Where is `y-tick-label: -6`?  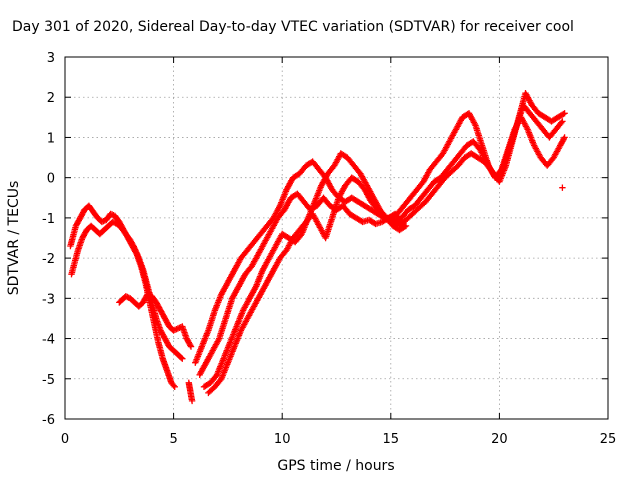 y-tick-label: -6 is located at coordinates (48, 420).